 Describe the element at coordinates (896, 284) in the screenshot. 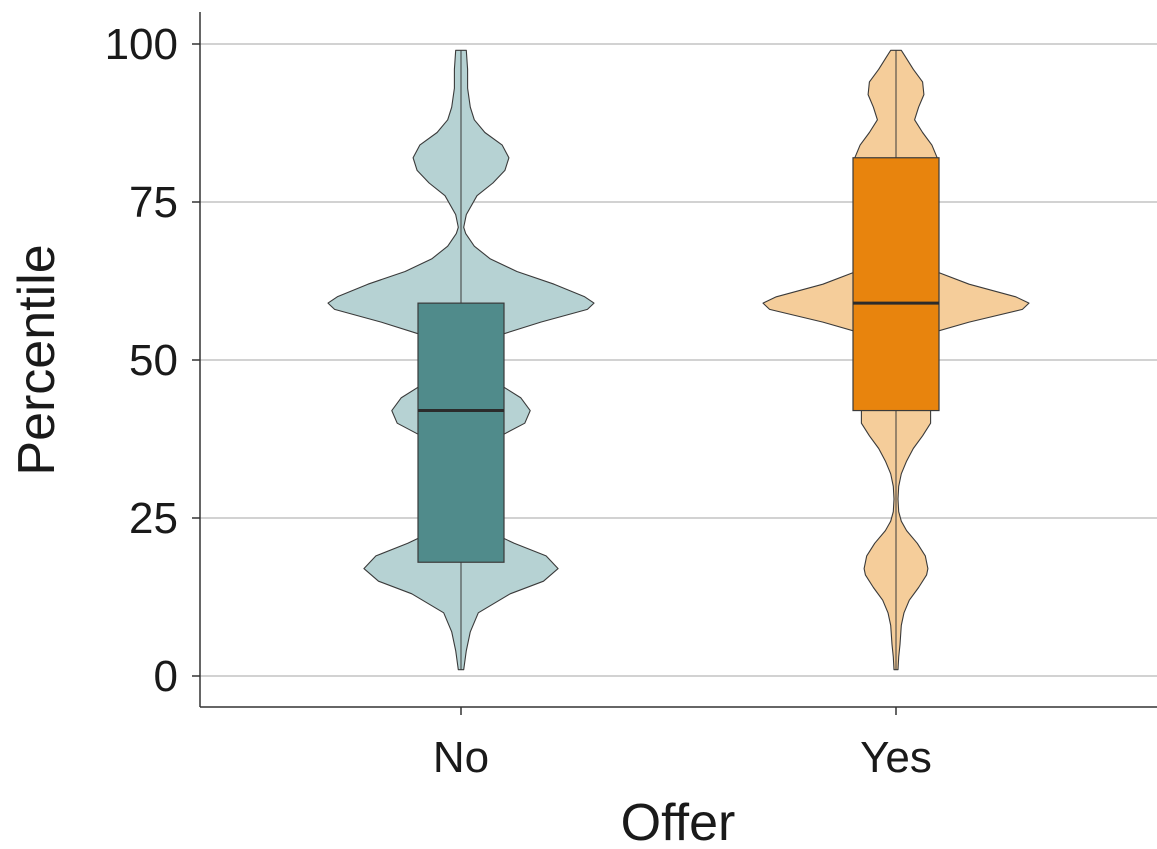

I see `box-yes` at that location.